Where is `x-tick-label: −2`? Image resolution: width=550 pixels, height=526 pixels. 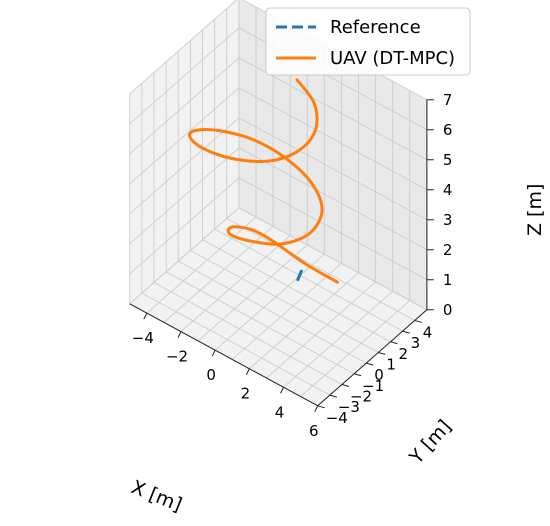
x-tick-label: −2 is located at coordinates (177, 357).